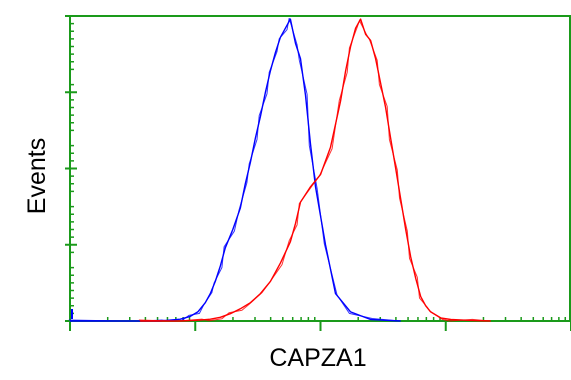  What do you see at coordinates (37, 176) in the screenshot?
I see `y-axis-label: Events` at bounding box center [37, 176].